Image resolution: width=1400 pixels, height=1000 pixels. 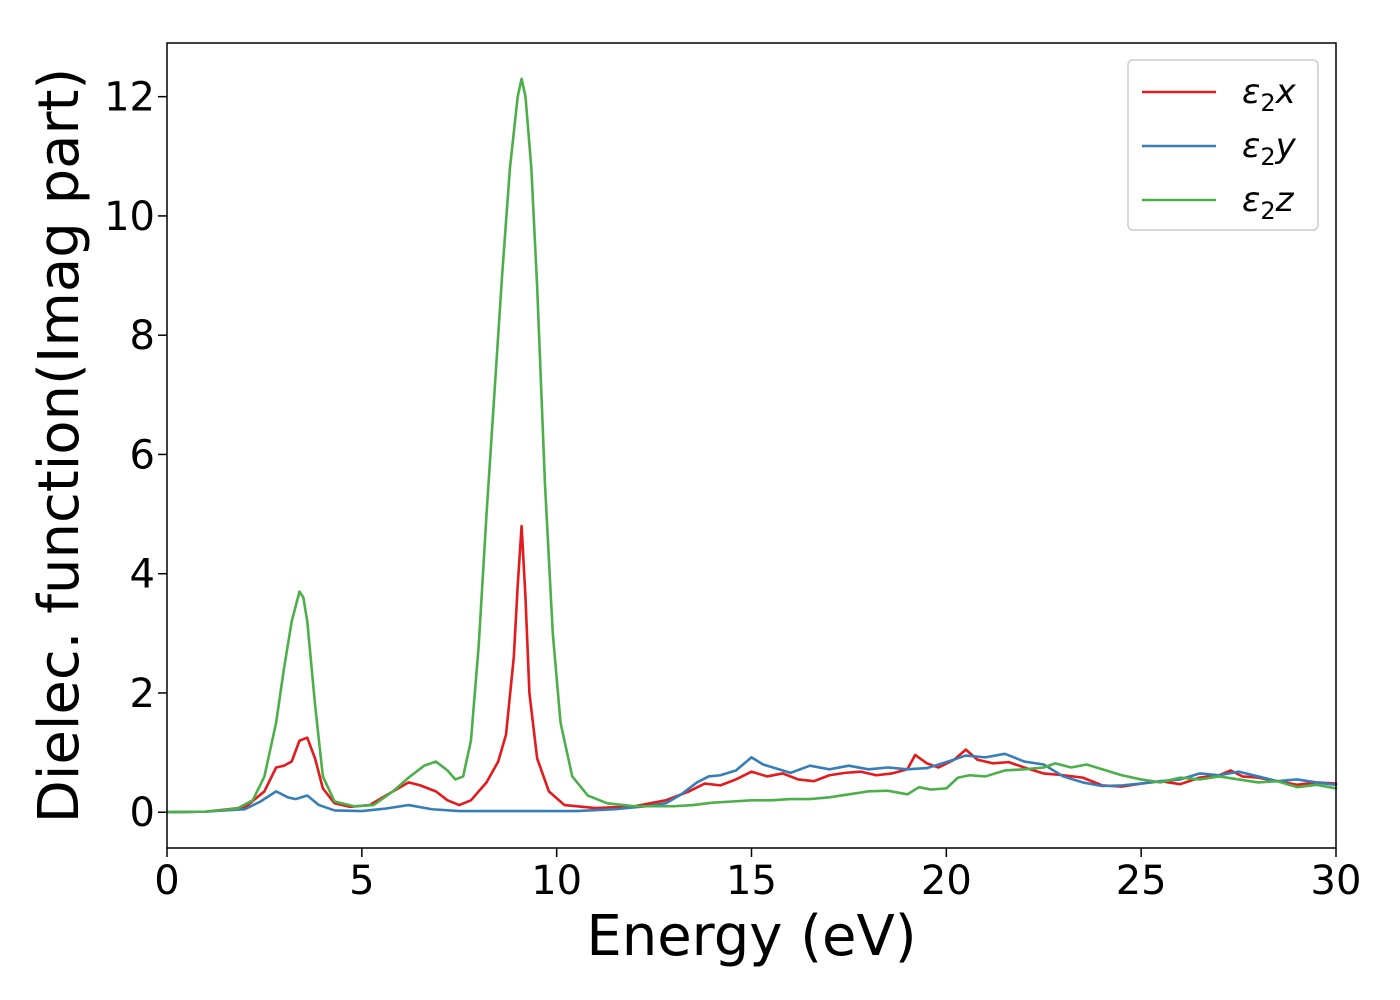 I want to click on x-tick-label: 25, so click(x=1141, y=881).